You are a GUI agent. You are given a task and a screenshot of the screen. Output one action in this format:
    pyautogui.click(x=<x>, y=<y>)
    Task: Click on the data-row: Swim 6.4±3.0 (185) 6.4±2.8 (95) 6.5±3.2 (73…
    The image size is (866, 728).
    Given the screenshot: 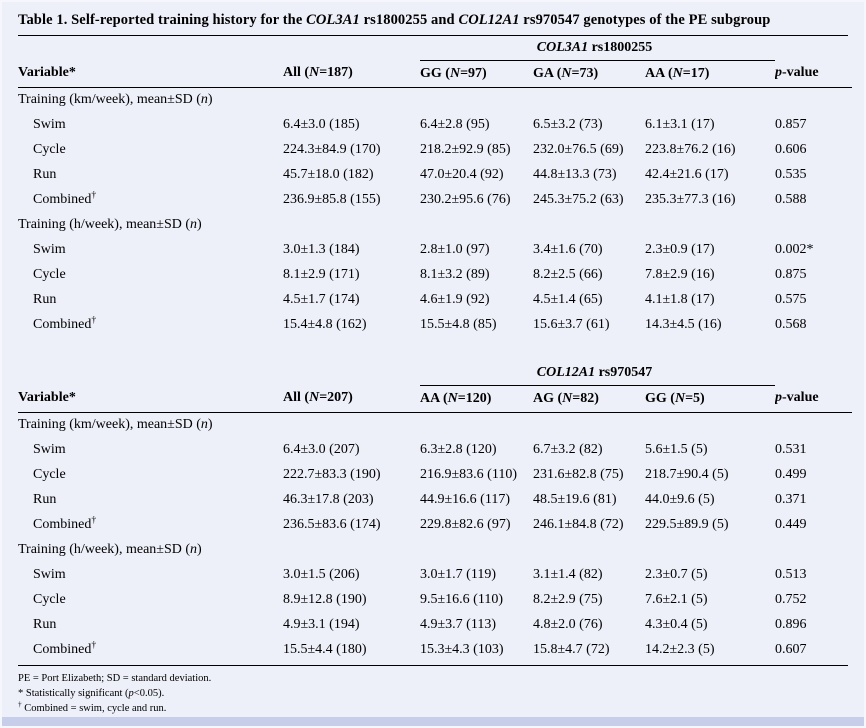 What is the action you would take?
    pyautogui.click(x=435, y=124)
    